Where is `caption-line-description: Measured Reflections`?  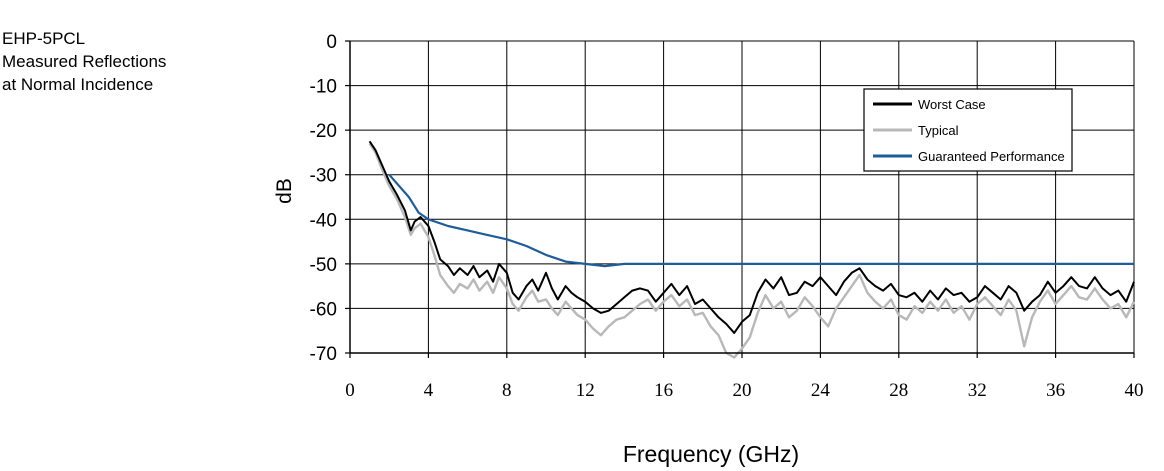
caption-line-description: Measured Reflections is located at coordinates (84, 61).